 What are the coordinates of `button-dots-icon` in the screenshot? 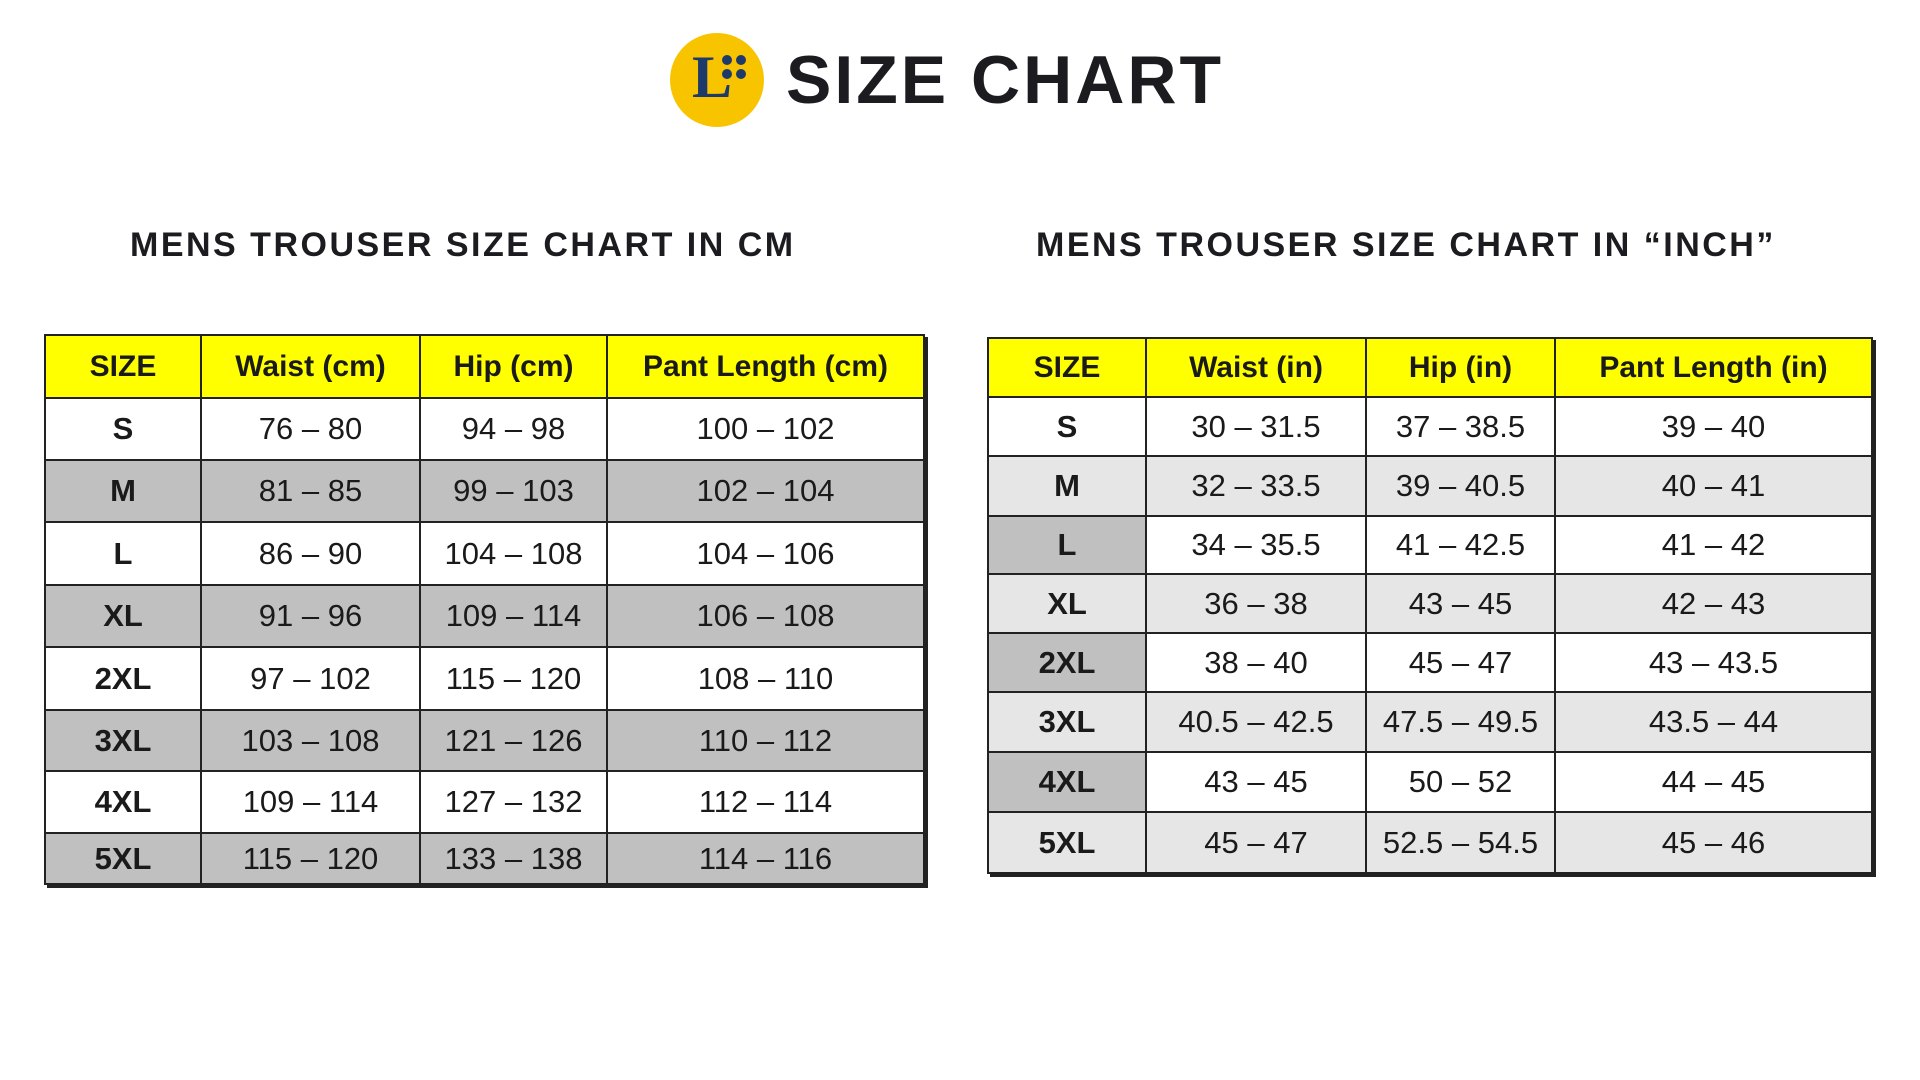 It's located at (734, 67).